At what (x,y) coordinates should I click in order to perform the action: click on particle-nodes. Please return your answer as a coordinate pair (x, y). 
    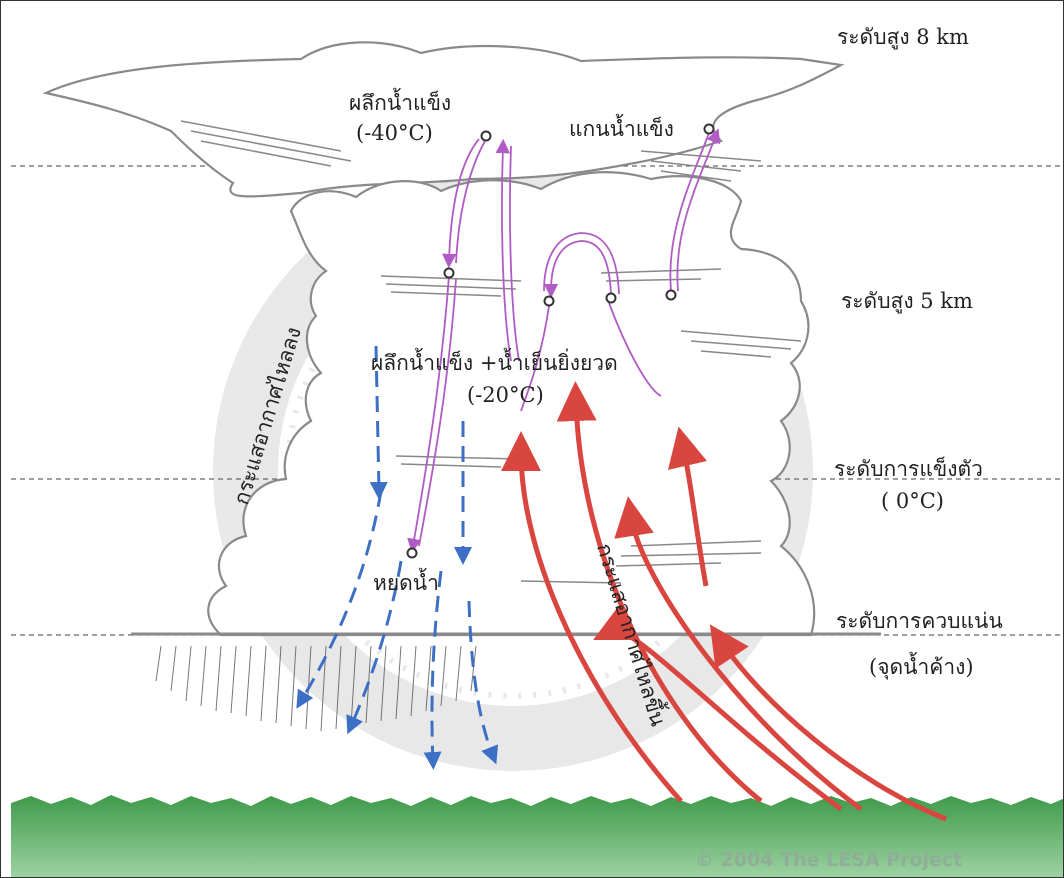
    Looking at the image, I should click on (560, 341).